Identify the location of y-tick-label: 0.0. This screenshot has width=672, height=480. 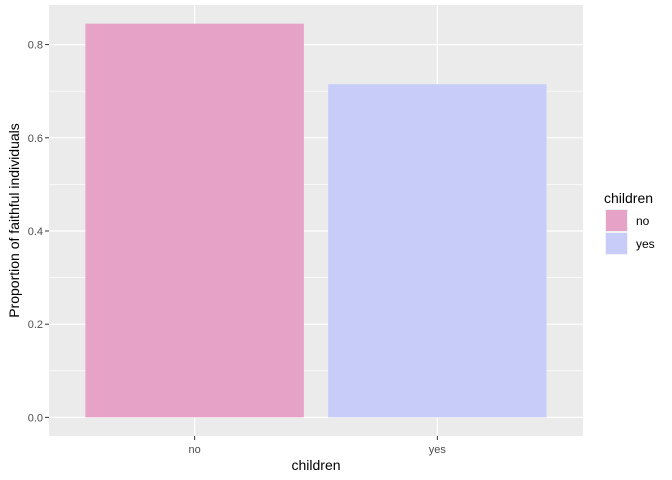
(35, 418).